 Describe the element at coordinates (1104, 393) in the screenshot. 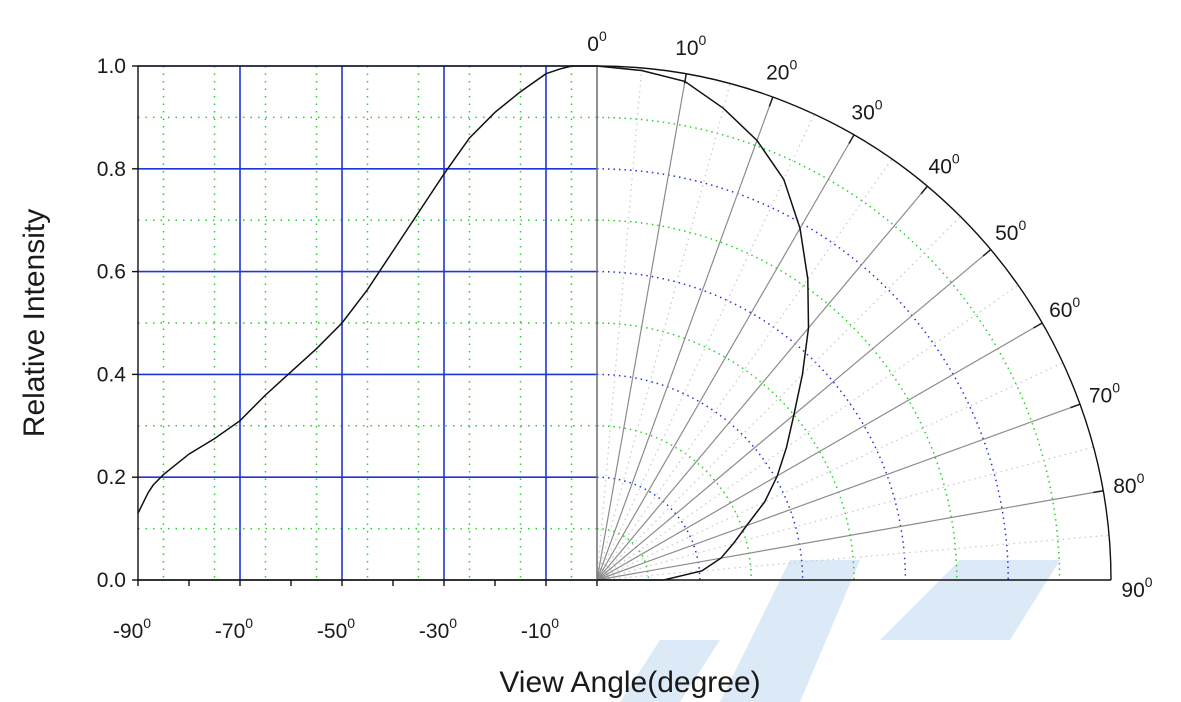

I see `polar-angle-label: 700` at that location.